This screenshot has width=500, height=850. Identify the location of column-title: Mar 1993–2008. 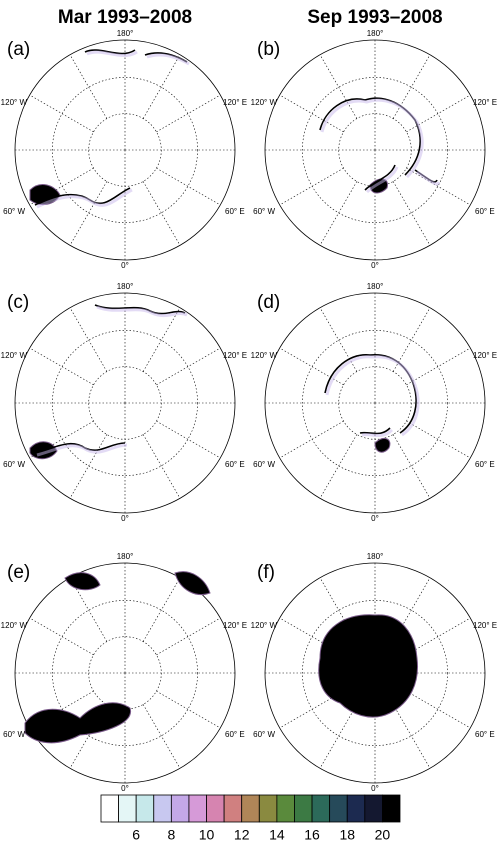
(125, 17).